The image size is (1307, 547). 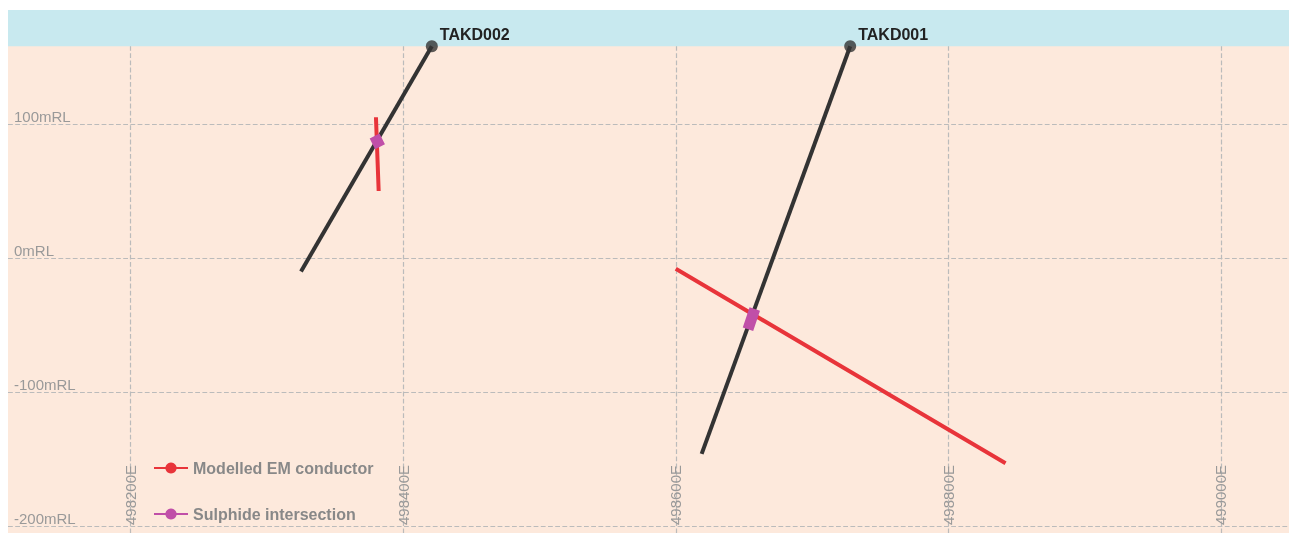 What do you see at coordinates (948, 494) in the screenshot?
I see `x-tick-label: 498800E` at bounding box center [948, 494].